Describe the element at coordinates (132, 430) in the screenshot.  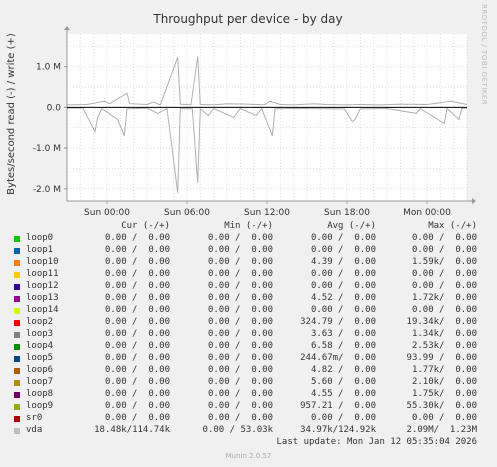
I see `legend-cur: 18.48k/114.74k` at that location.